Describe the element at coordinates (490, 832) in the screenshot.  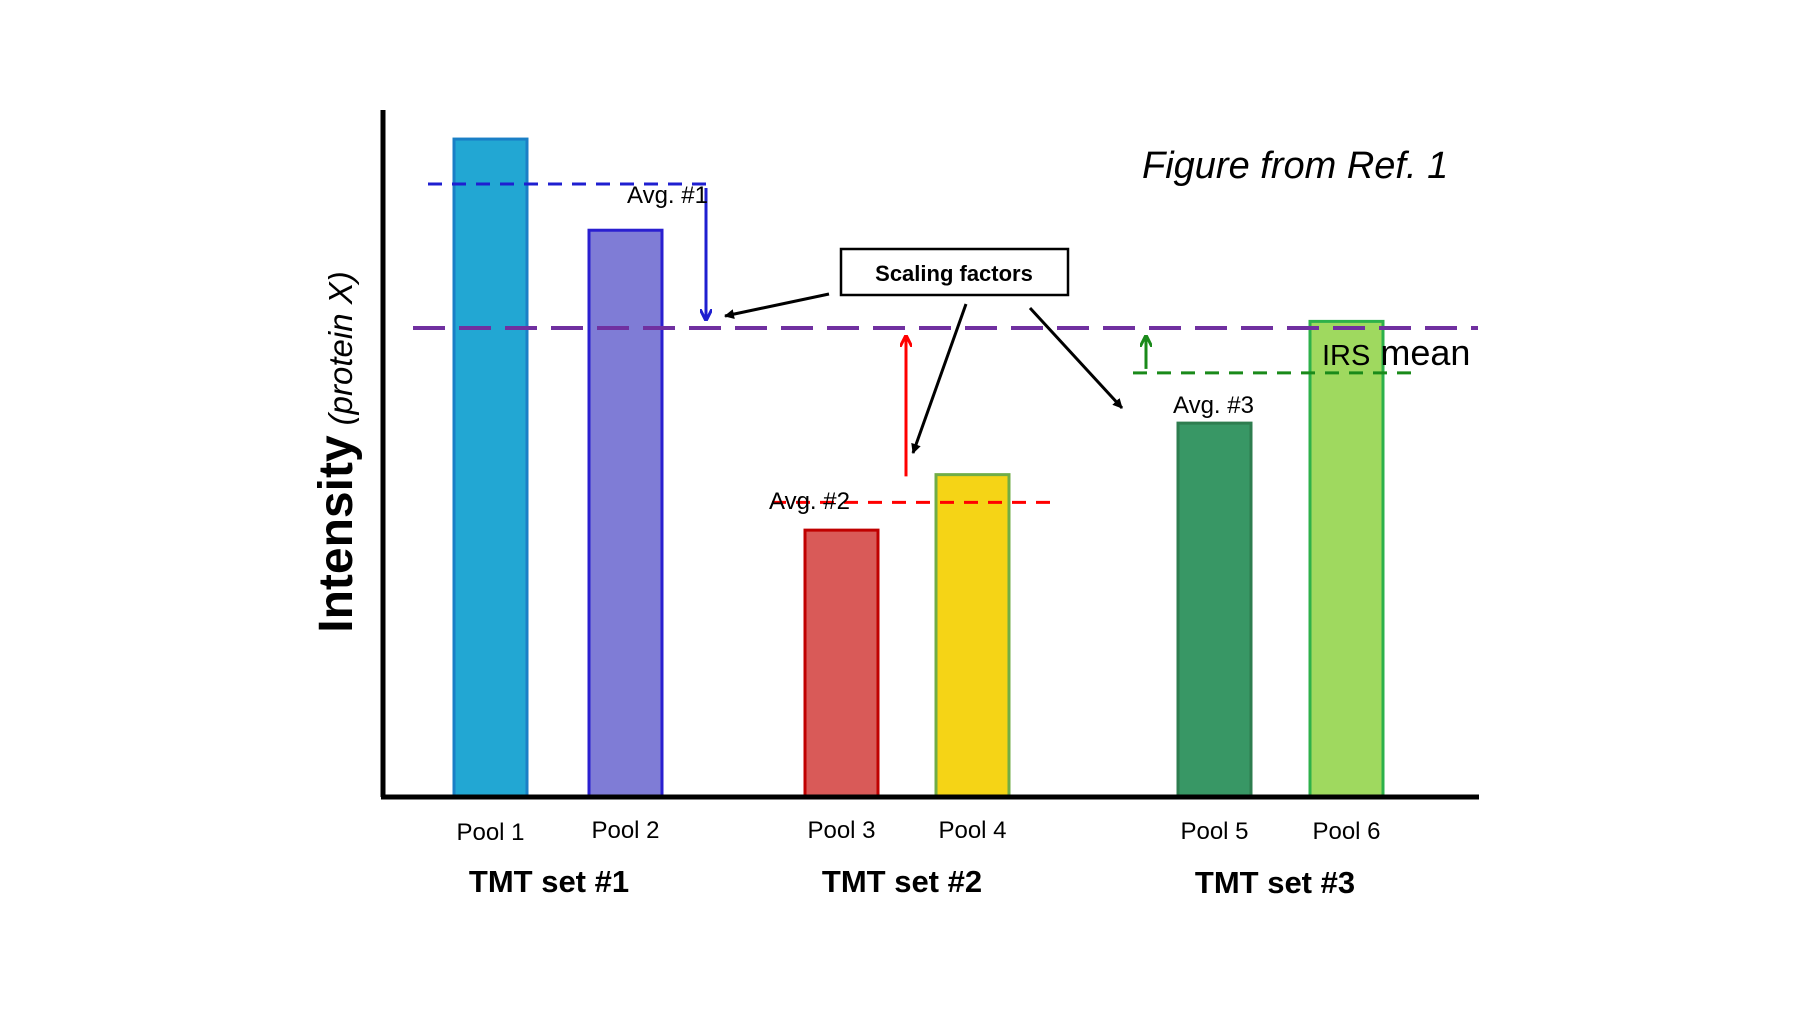
I see `pool-label-1: Pool 1` at that location.